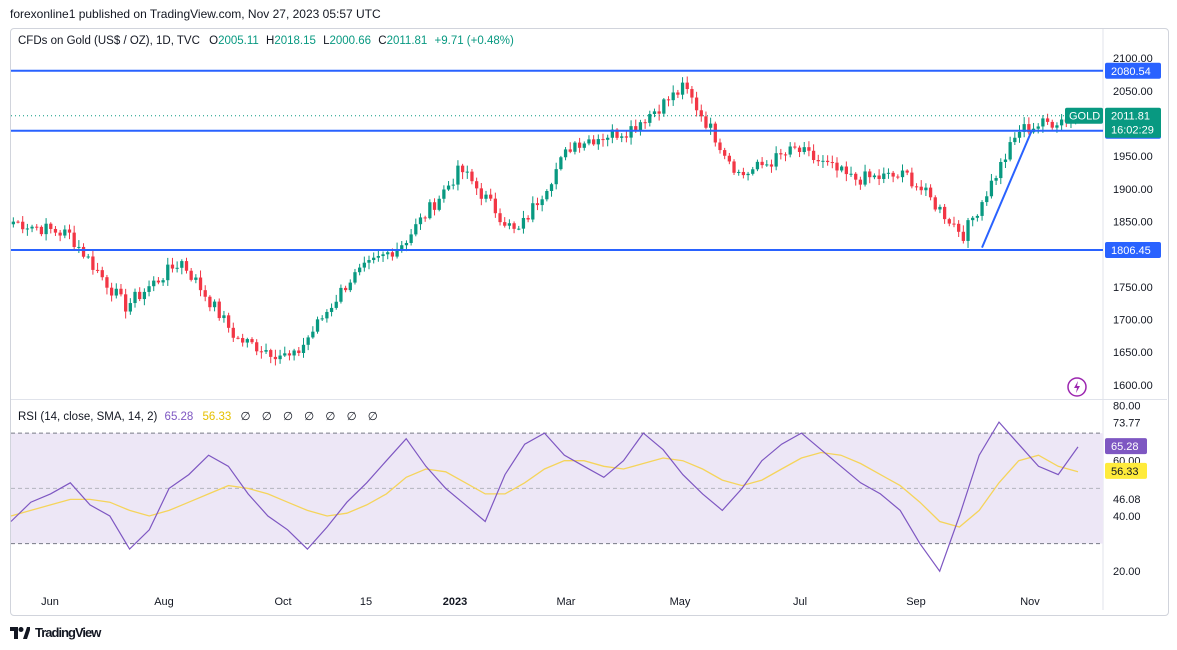  Describe the element at coordinates (217, 417) in the screenshot. I see `rsi-ma-legend-value: 56.33` at that location.